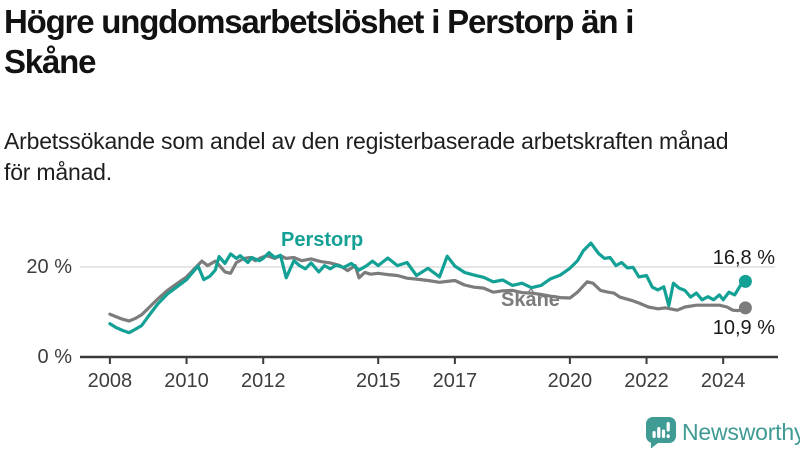 Image resolution: width=800 pixels, height=450 pixels. What do you see at coordinates (668, 436) in the screenshot?
I see `logo-exclamation-dot` at bounding box center [668, 436].